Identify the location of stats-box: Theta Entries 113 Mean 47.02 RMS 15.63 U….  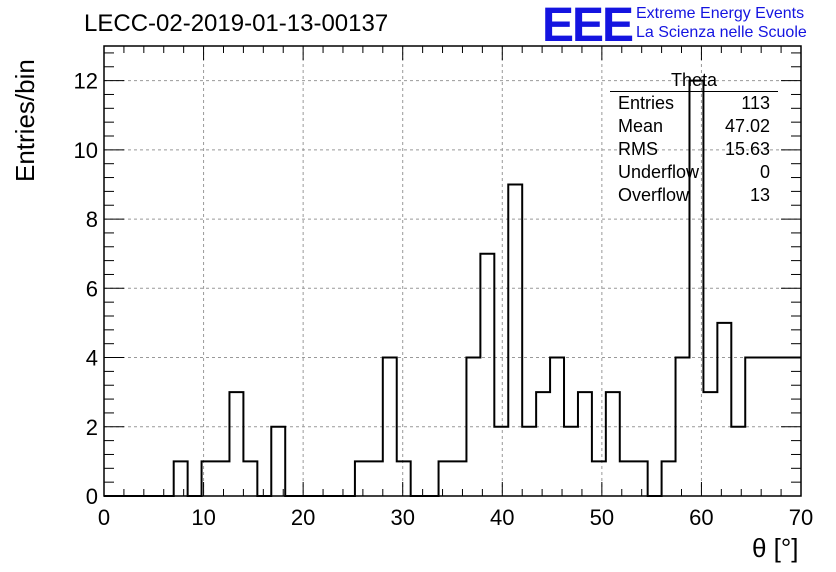
(694, 138).